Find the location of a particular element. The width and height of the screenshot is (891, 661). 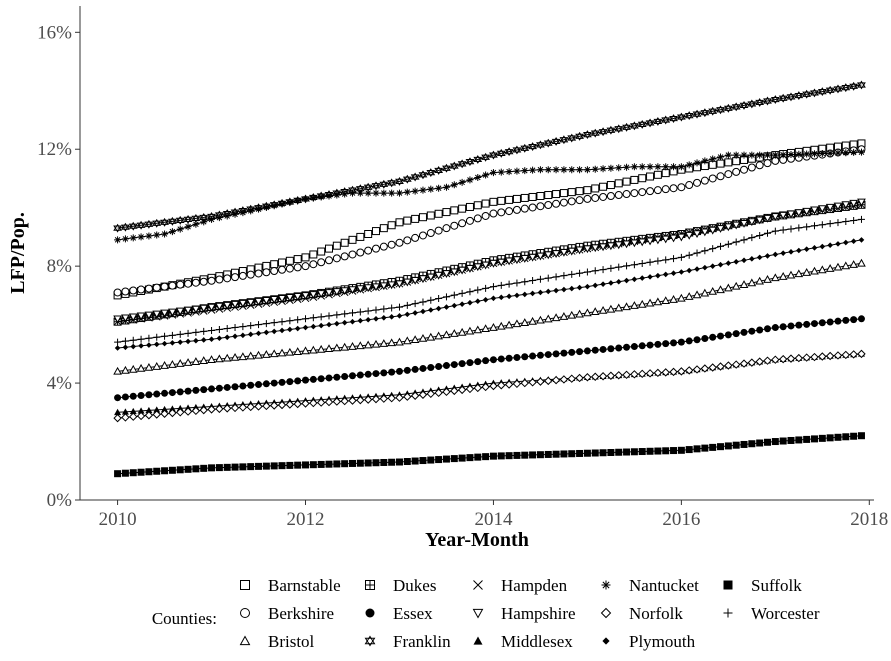

legend-label: Berkshire is located at coordinates (301, 613).